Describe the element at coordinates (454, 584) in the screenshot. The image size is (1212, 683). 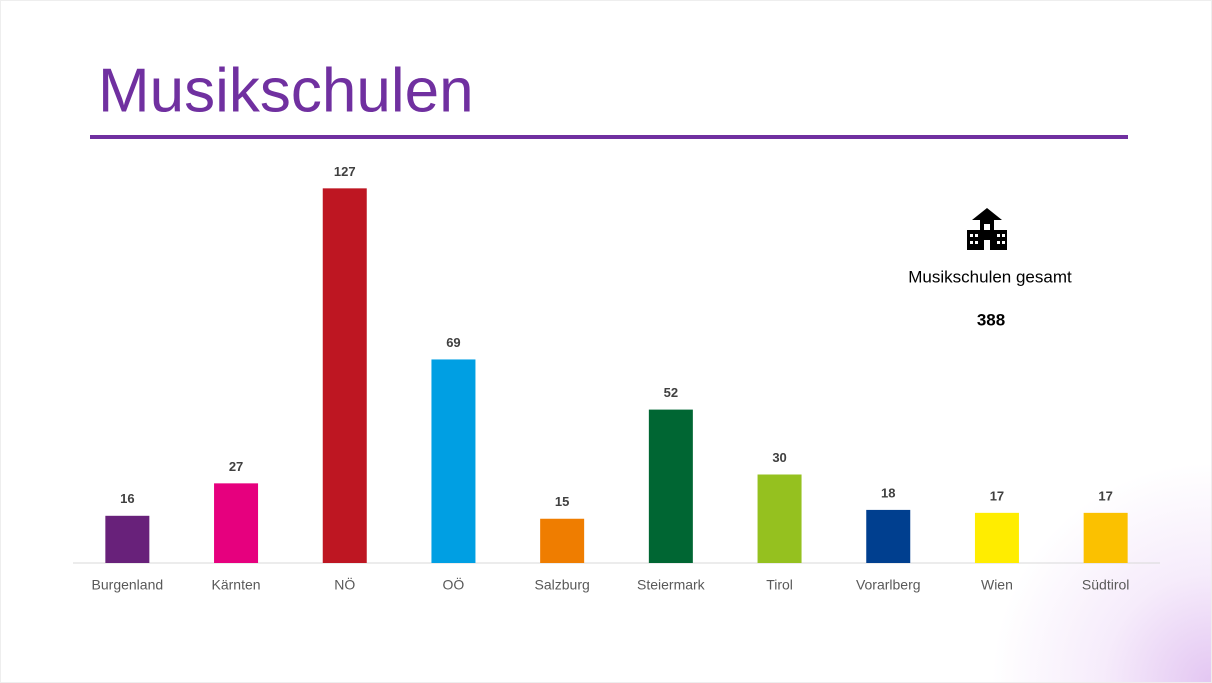
I see `x-tick-label: OÖ` at that location.